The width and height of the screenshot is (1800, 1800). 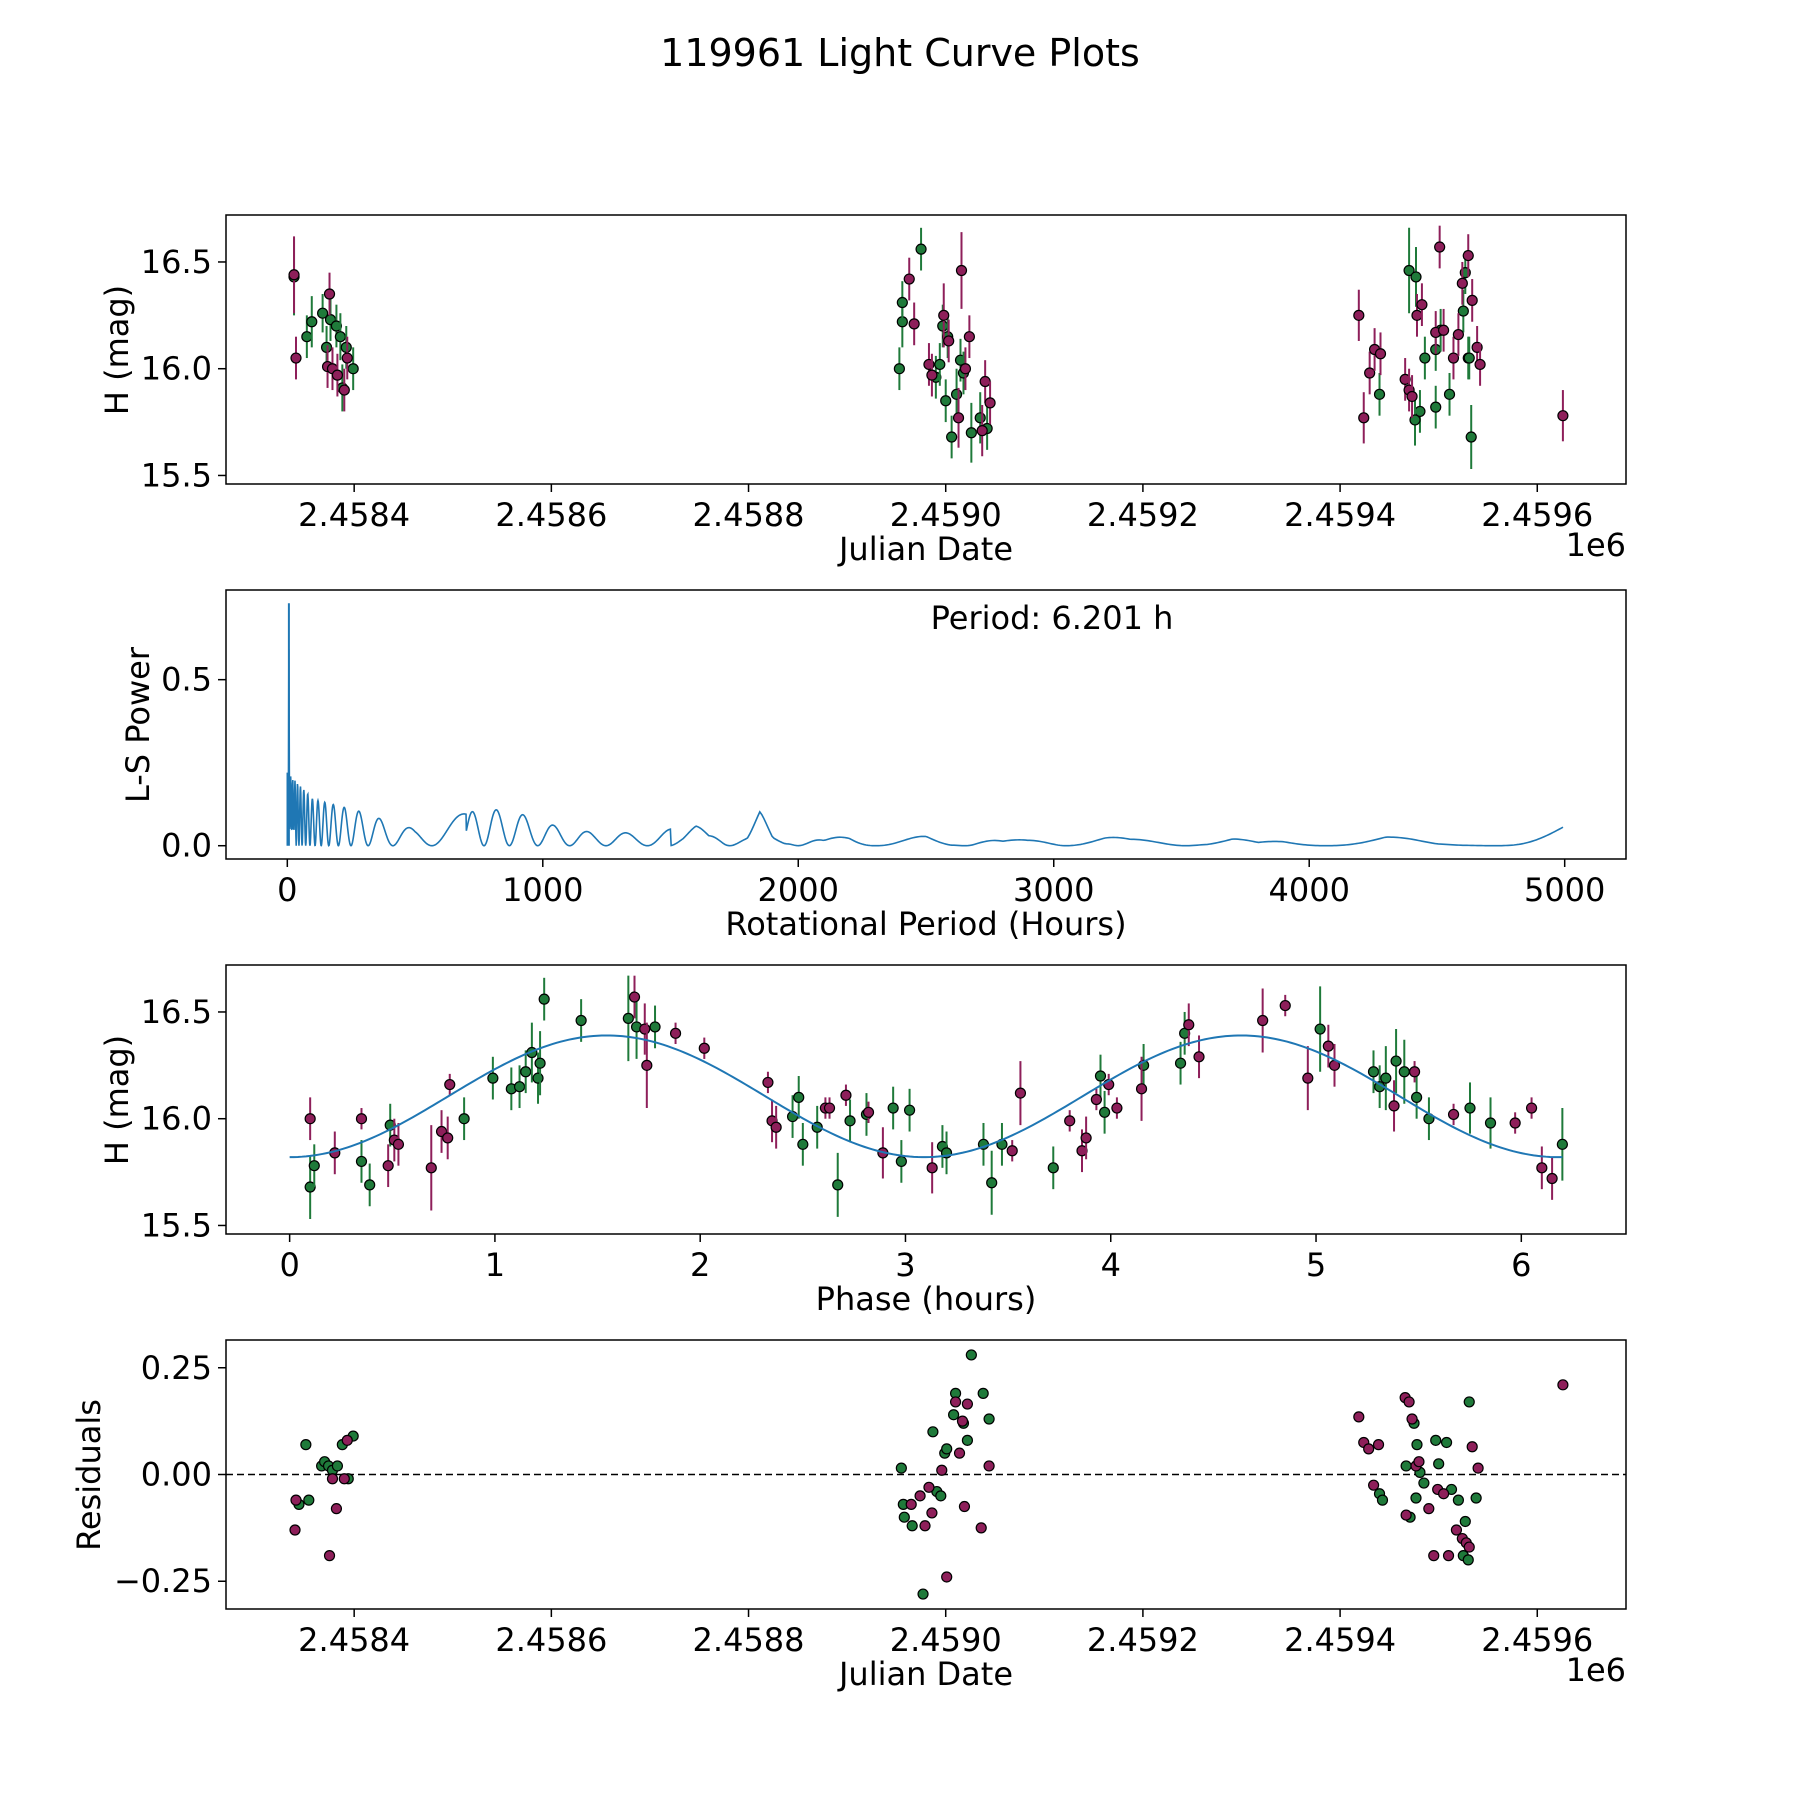 I want to click on residuals-marks, so click(x=926, y=1474).